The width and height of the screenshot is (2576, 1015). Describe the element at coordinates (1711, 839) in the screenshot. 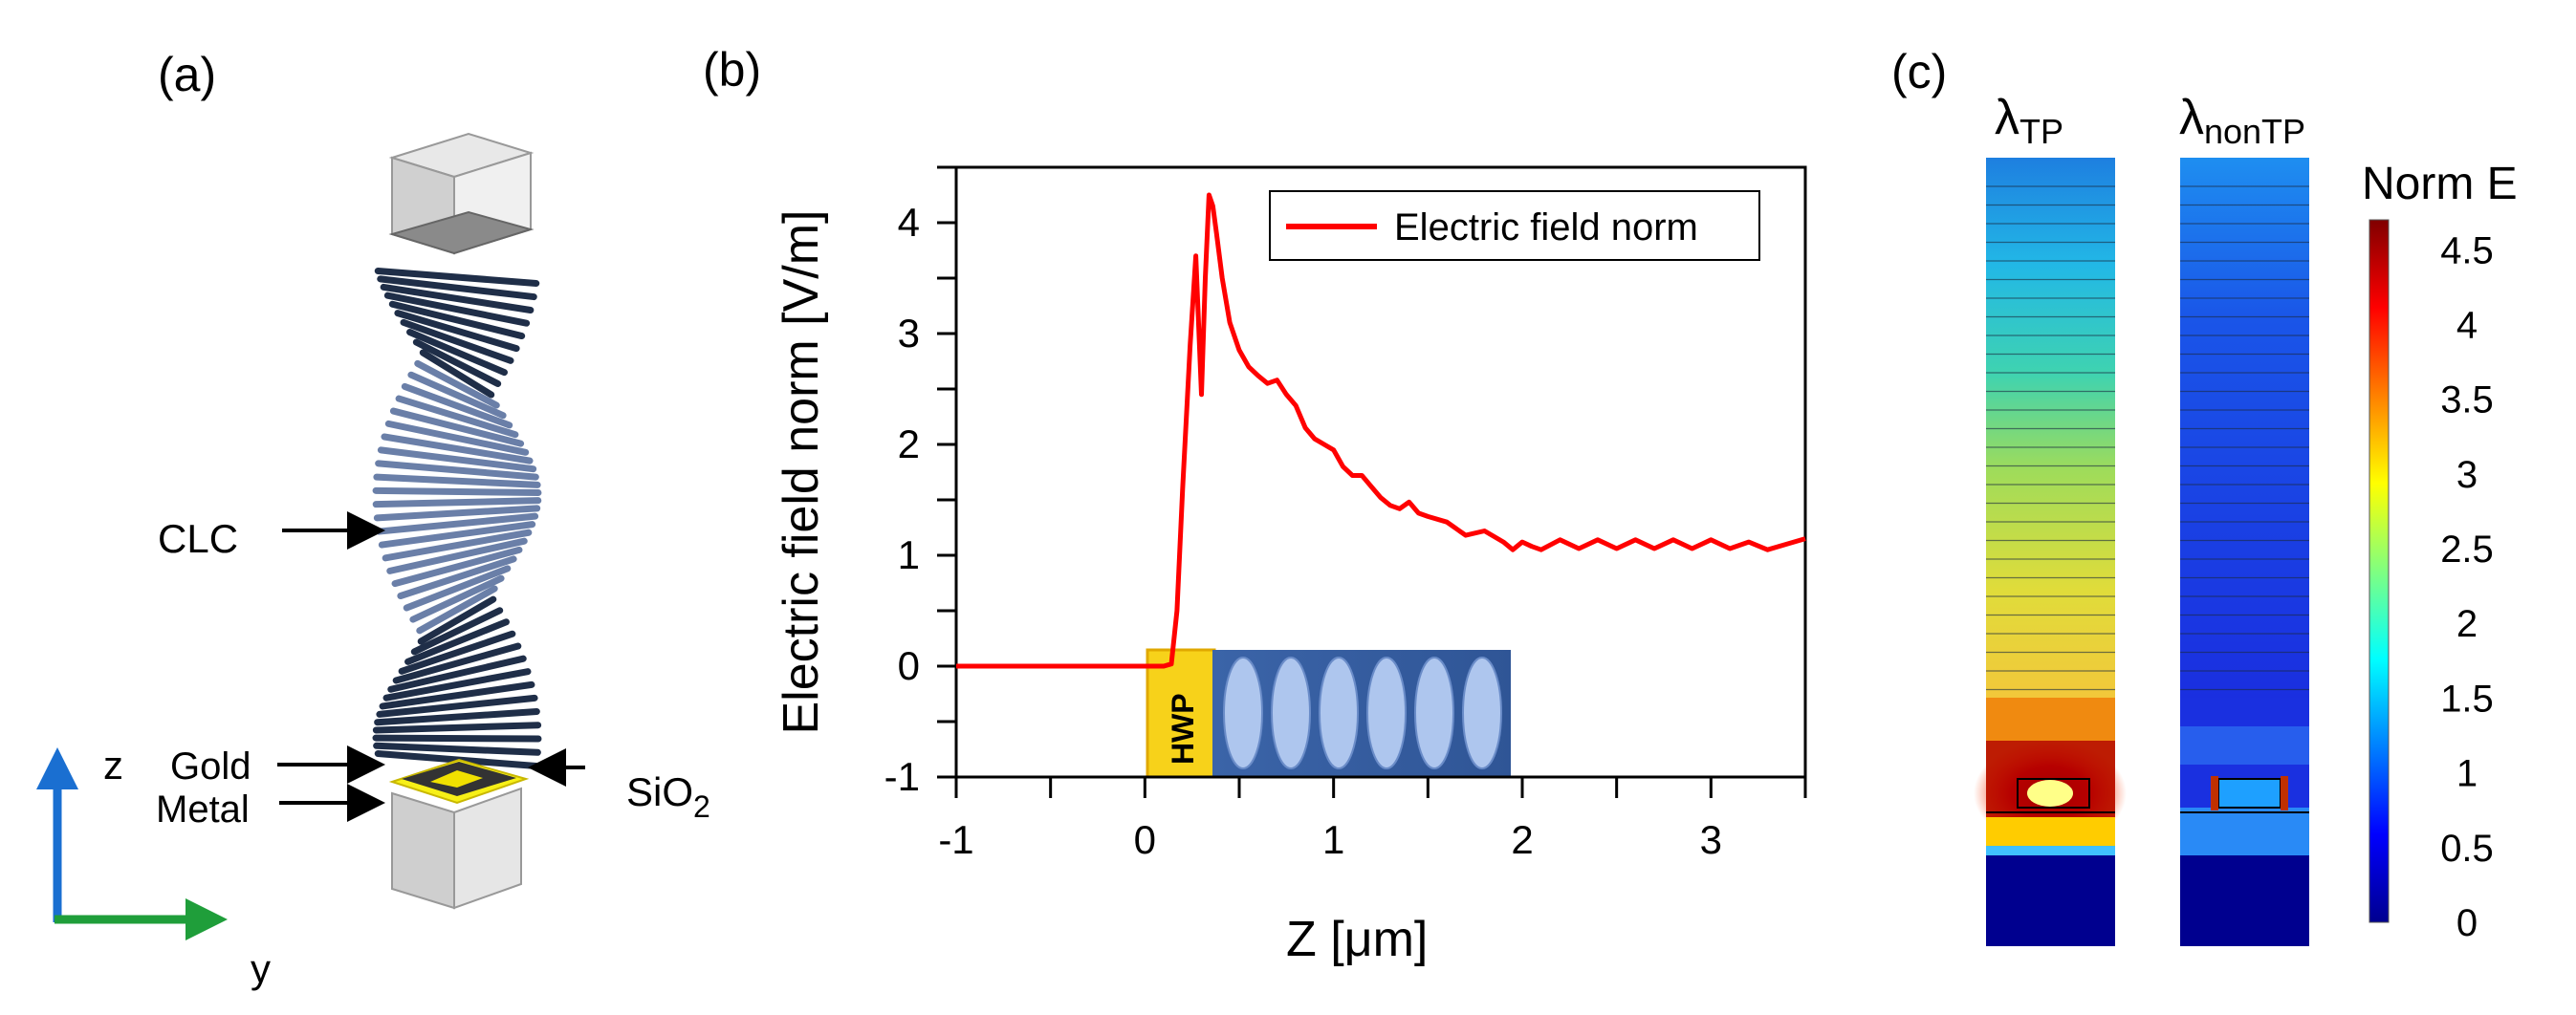

I see `x-tick-label: 3` at that location.